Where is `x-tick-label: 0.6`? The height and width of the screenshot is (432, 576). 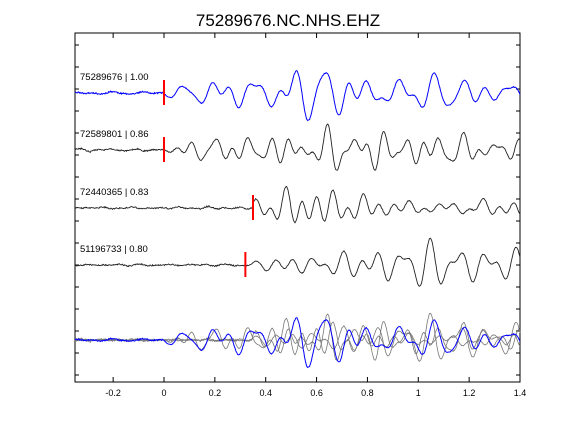
x-tick-label: 0.6 is located at coordinates (316, 393).